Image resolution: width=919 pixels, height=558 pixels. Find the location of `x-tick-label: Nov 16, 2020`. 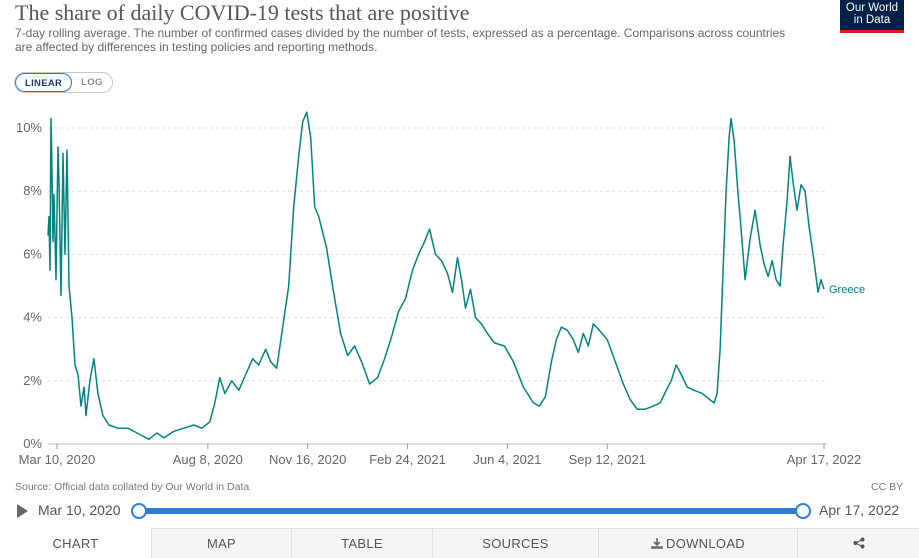

x-tick-label: Nov 16, 2020 is located at coordinates (307, 459).